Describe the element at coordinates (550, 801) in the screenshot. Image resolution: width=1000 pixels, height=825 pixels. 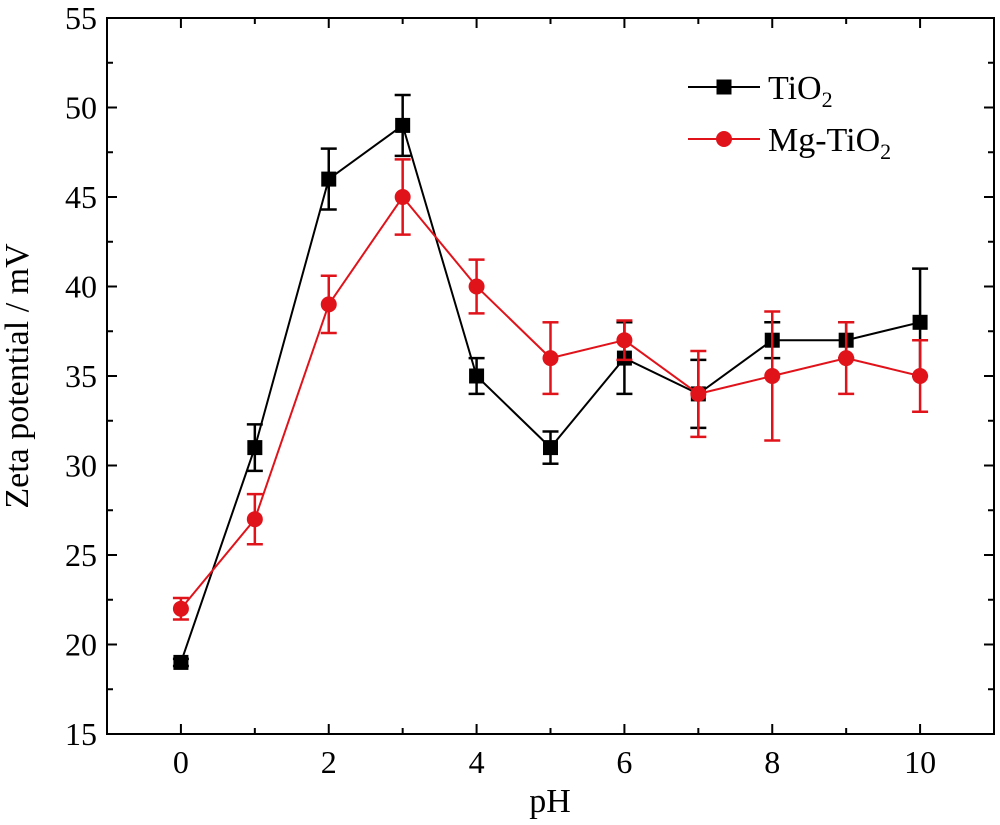
I see `x-axis-title: pH` at that location.